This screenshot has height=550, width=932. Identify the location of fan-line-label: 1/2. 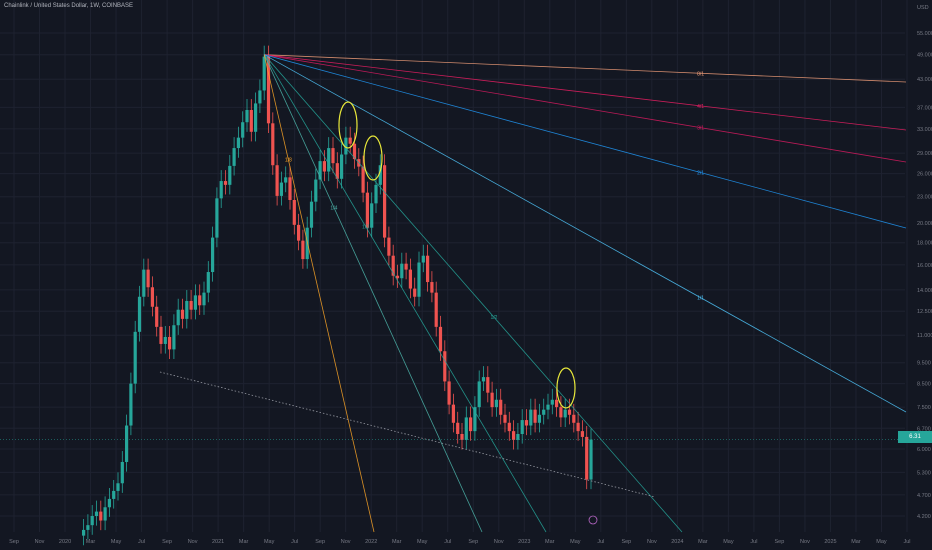
(494, 318).